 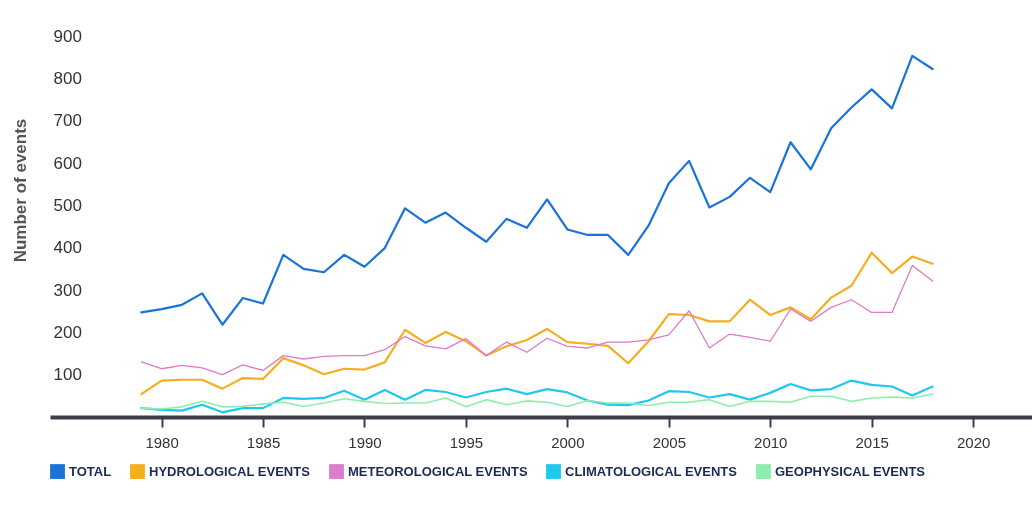 I want to click on x-tick-label: 1995, so click(x=466, y=442).